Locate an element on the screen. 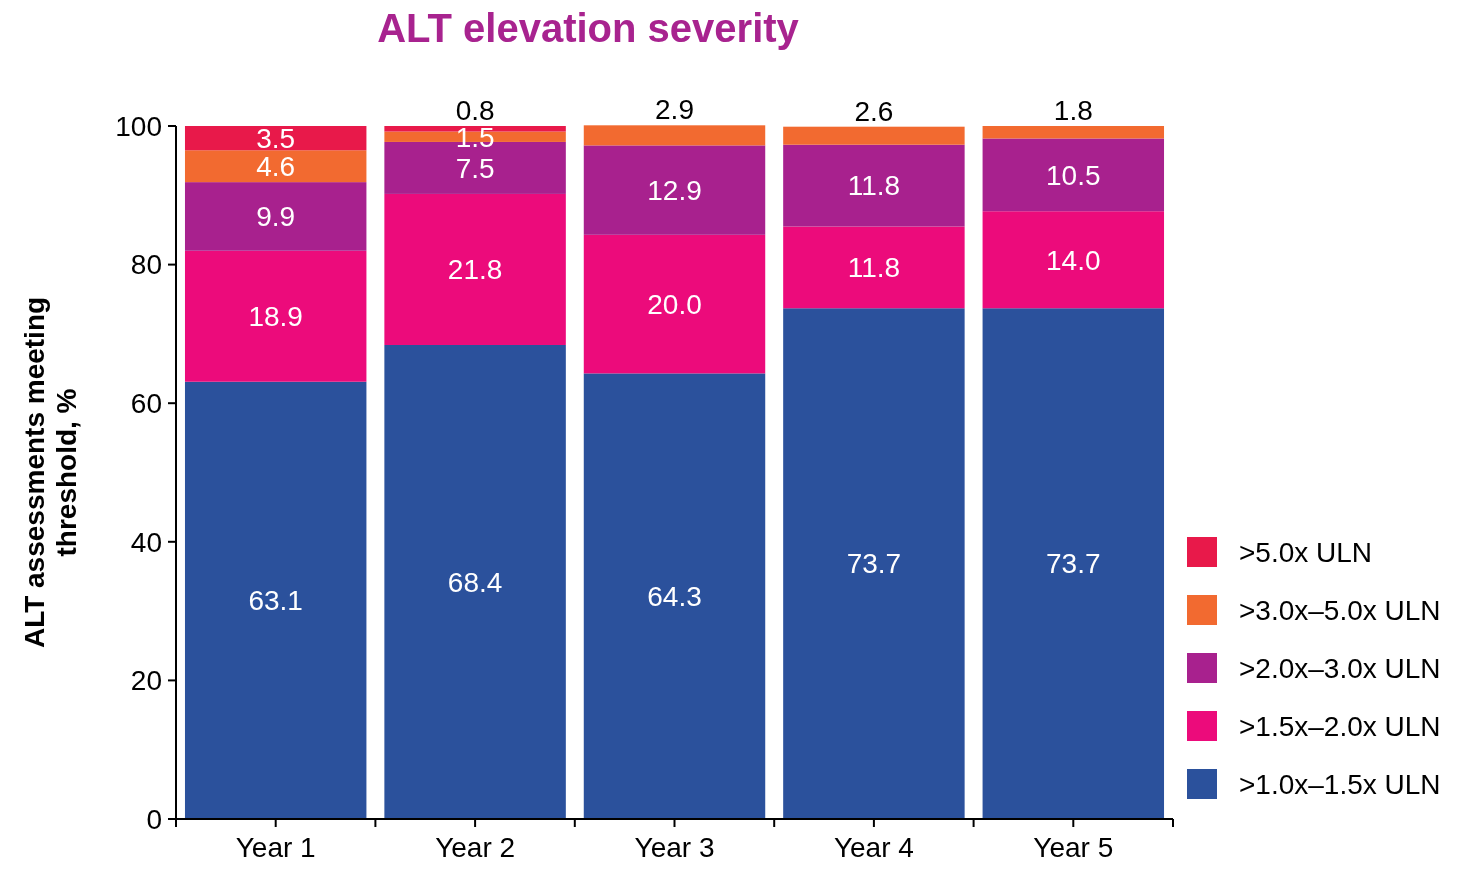 The image size is (1470, 872). data-label: 68.4 is located at coordinates (475, 582).